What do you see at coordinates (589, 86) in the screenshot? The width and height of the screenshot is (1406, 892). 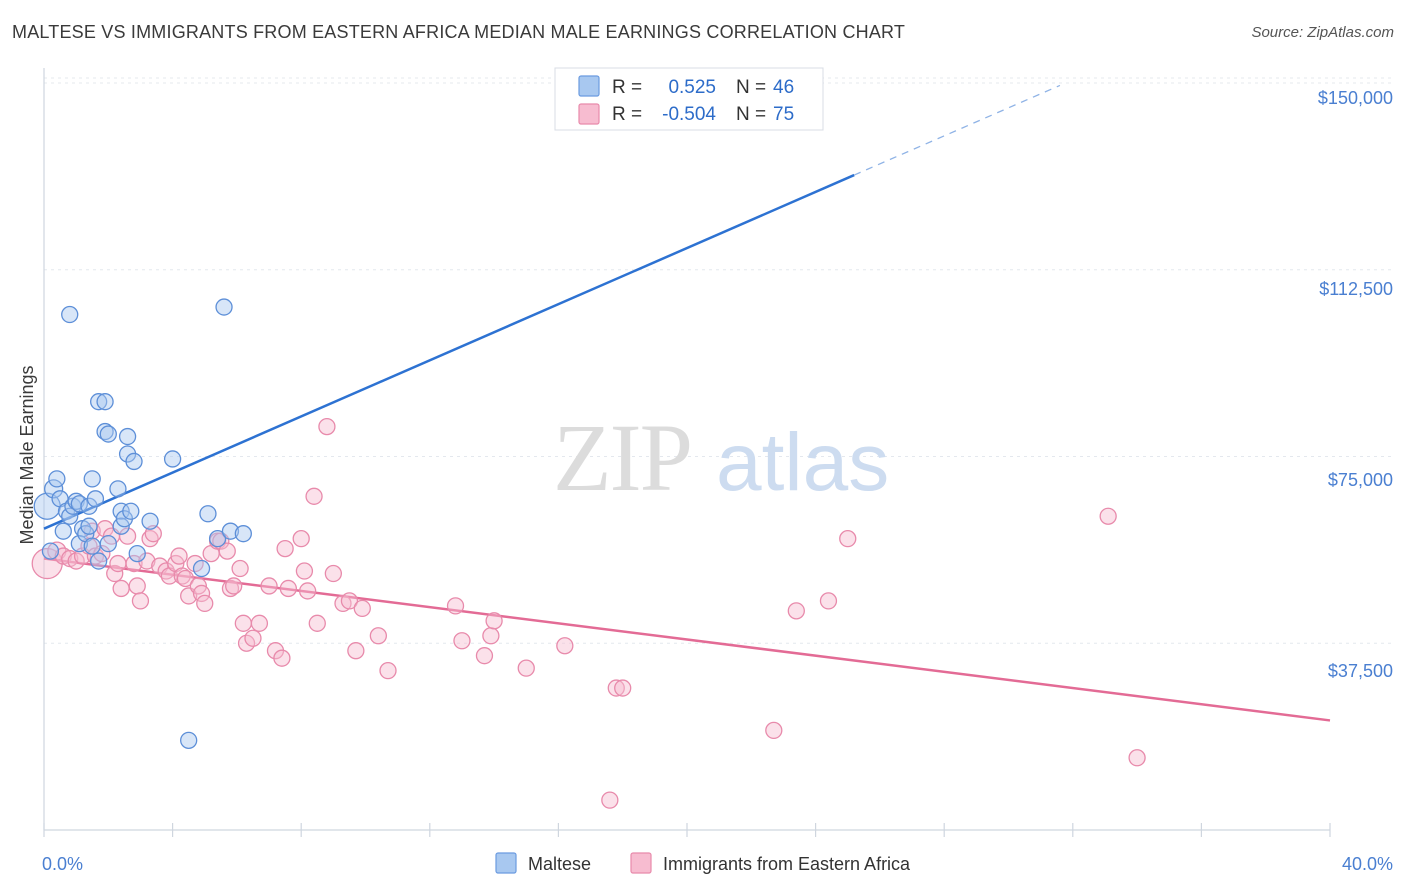 I see `legend-swatch-maltese` at bounding box center [589, 86].